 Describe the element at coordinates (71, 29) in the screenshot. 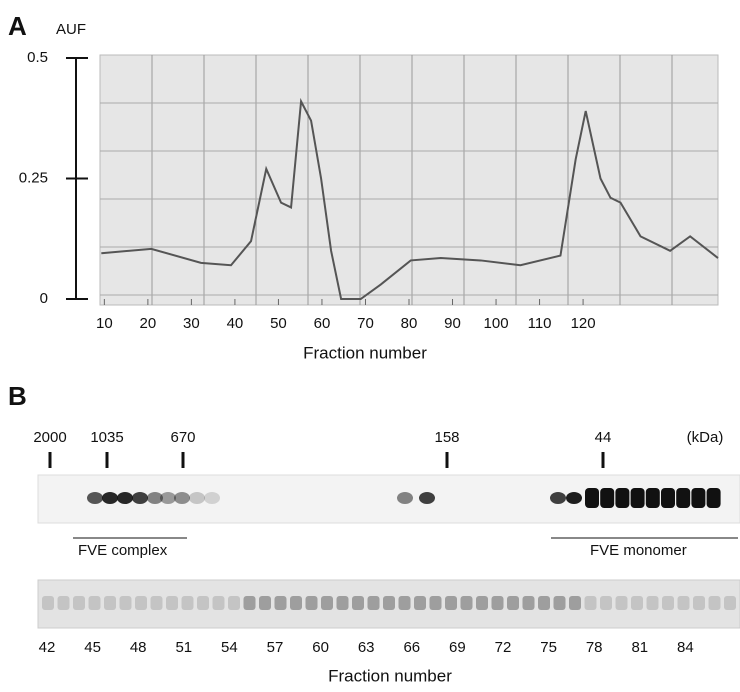

I see `y-axis-label: AUF` at that location.